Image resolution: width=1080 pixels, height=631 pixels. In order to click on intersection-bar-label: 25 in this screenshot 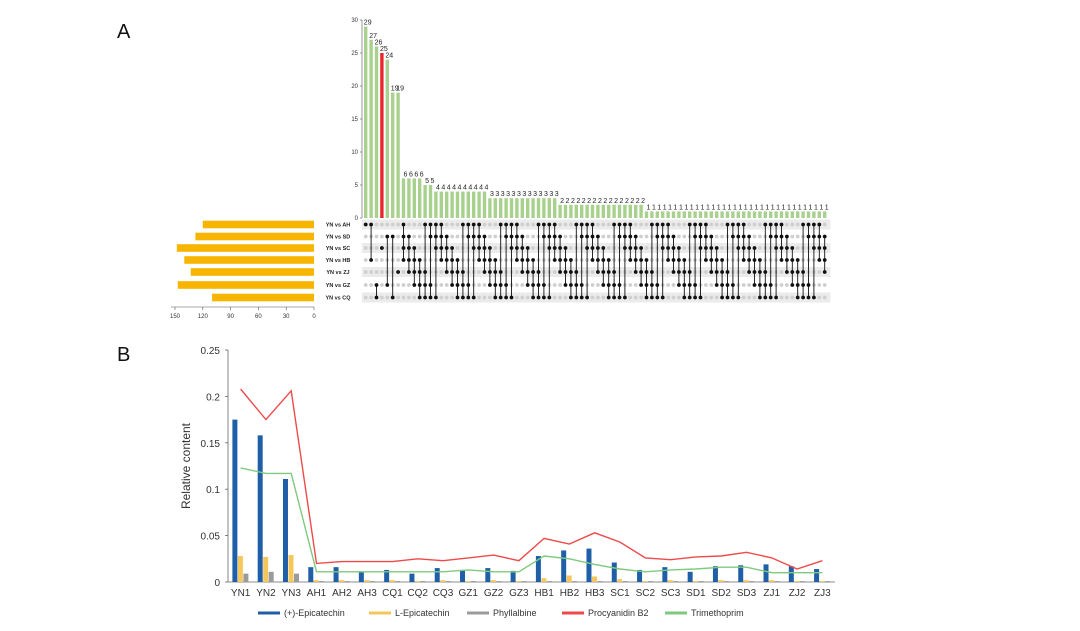, I will do `click(384, 49)`.